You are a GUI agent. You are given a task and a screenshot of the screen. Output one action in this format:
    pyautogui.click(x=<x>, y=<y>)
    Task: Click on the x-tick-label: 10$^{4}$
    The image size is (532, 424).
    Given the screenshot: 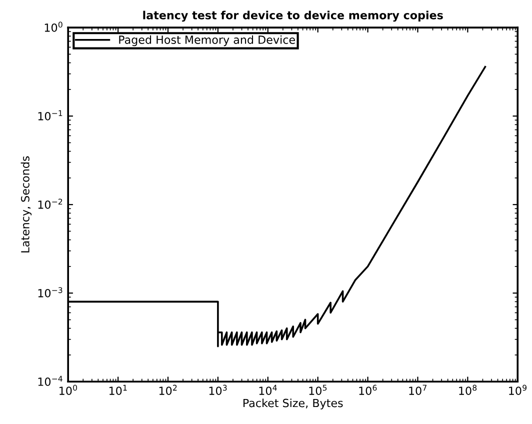 What is the action you would take?
    pyautogui.click(x=268, y=389)
    